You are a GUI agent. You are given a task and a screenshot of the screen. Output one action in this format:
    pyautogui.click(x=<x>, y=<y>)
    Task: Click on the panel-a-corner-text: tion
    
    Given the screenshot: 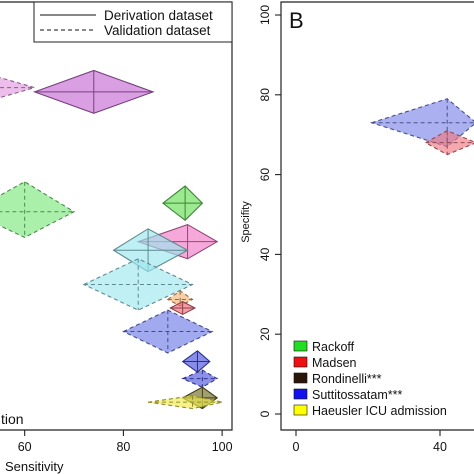 What is the action you would take?
    pyautogui.click(x=12, y=419)
    